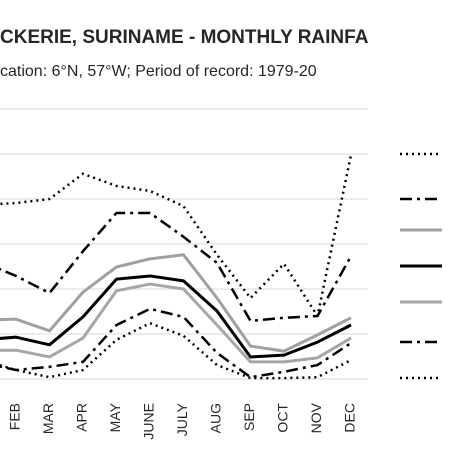  Describe the element at coordinates (184, 37) in the screenshot. I see `chart-title: CKERIE, SURINAME - MONTHLY RAINFA` at that location.